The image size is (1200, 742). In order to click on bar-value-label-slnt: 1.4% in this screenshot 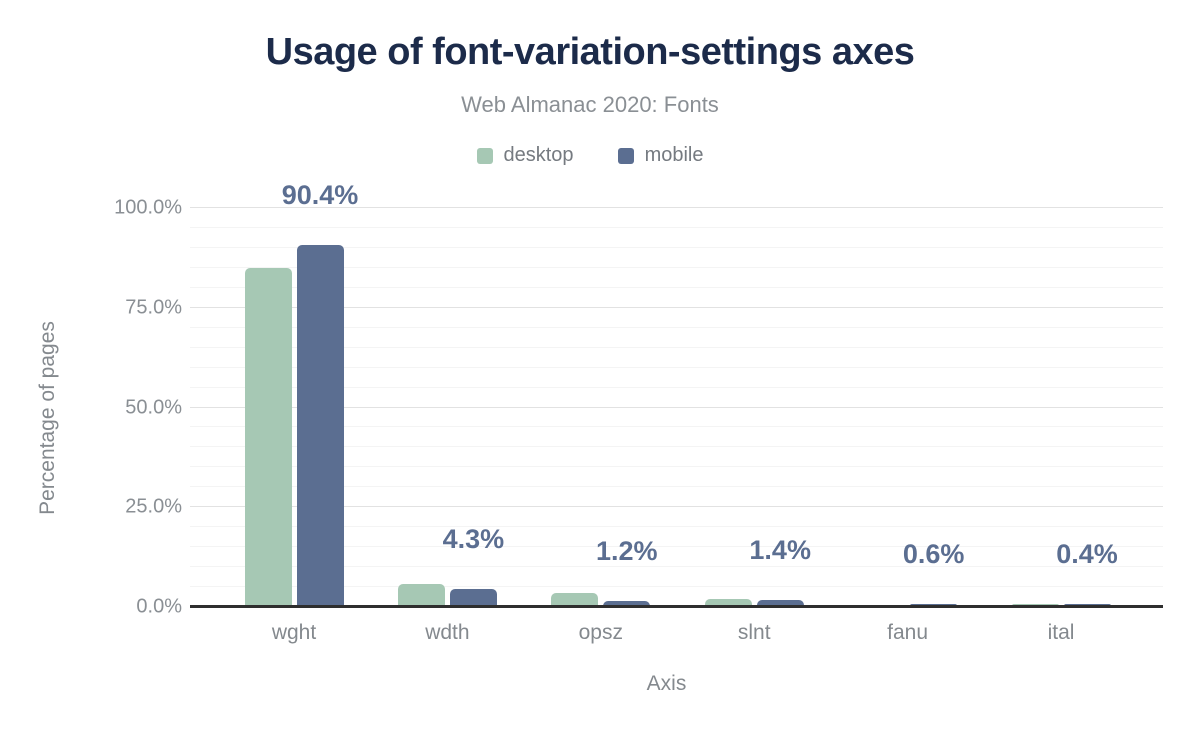, I will do `click(780, 550)`.